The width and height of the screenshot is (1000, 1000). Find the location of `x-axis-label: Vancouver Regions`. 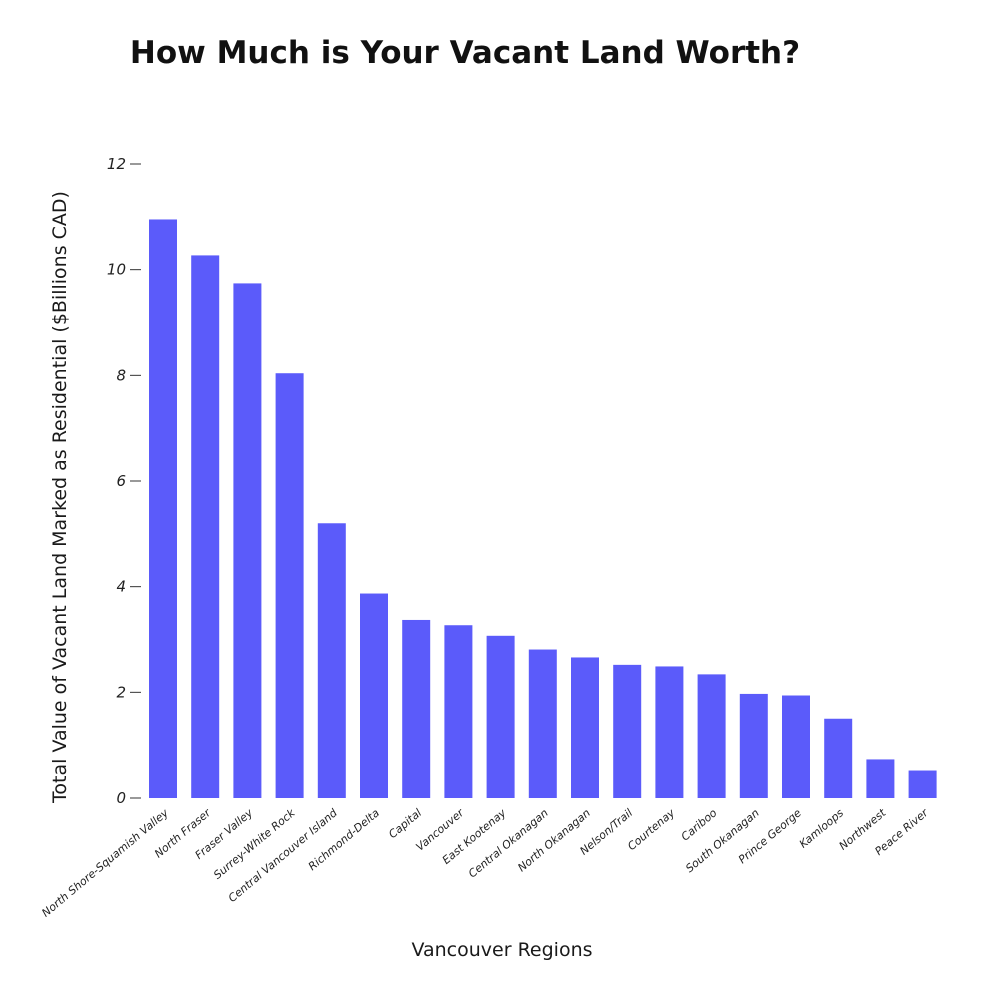

x-axis-label: Vancouver Regions is located at coordinates (501, 950).